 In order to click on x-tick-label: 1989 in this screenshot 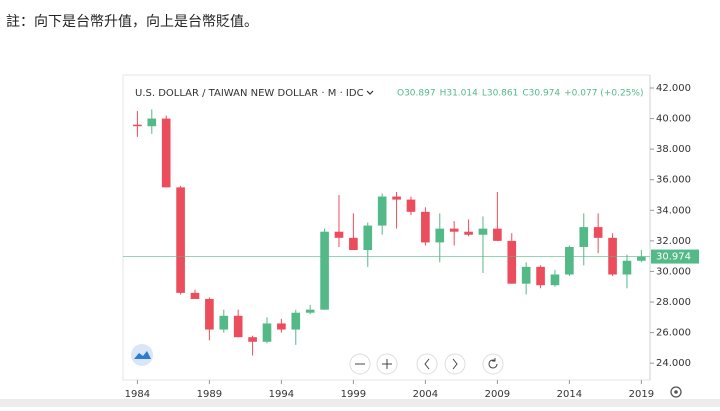, I will do `click(209, 394)`.